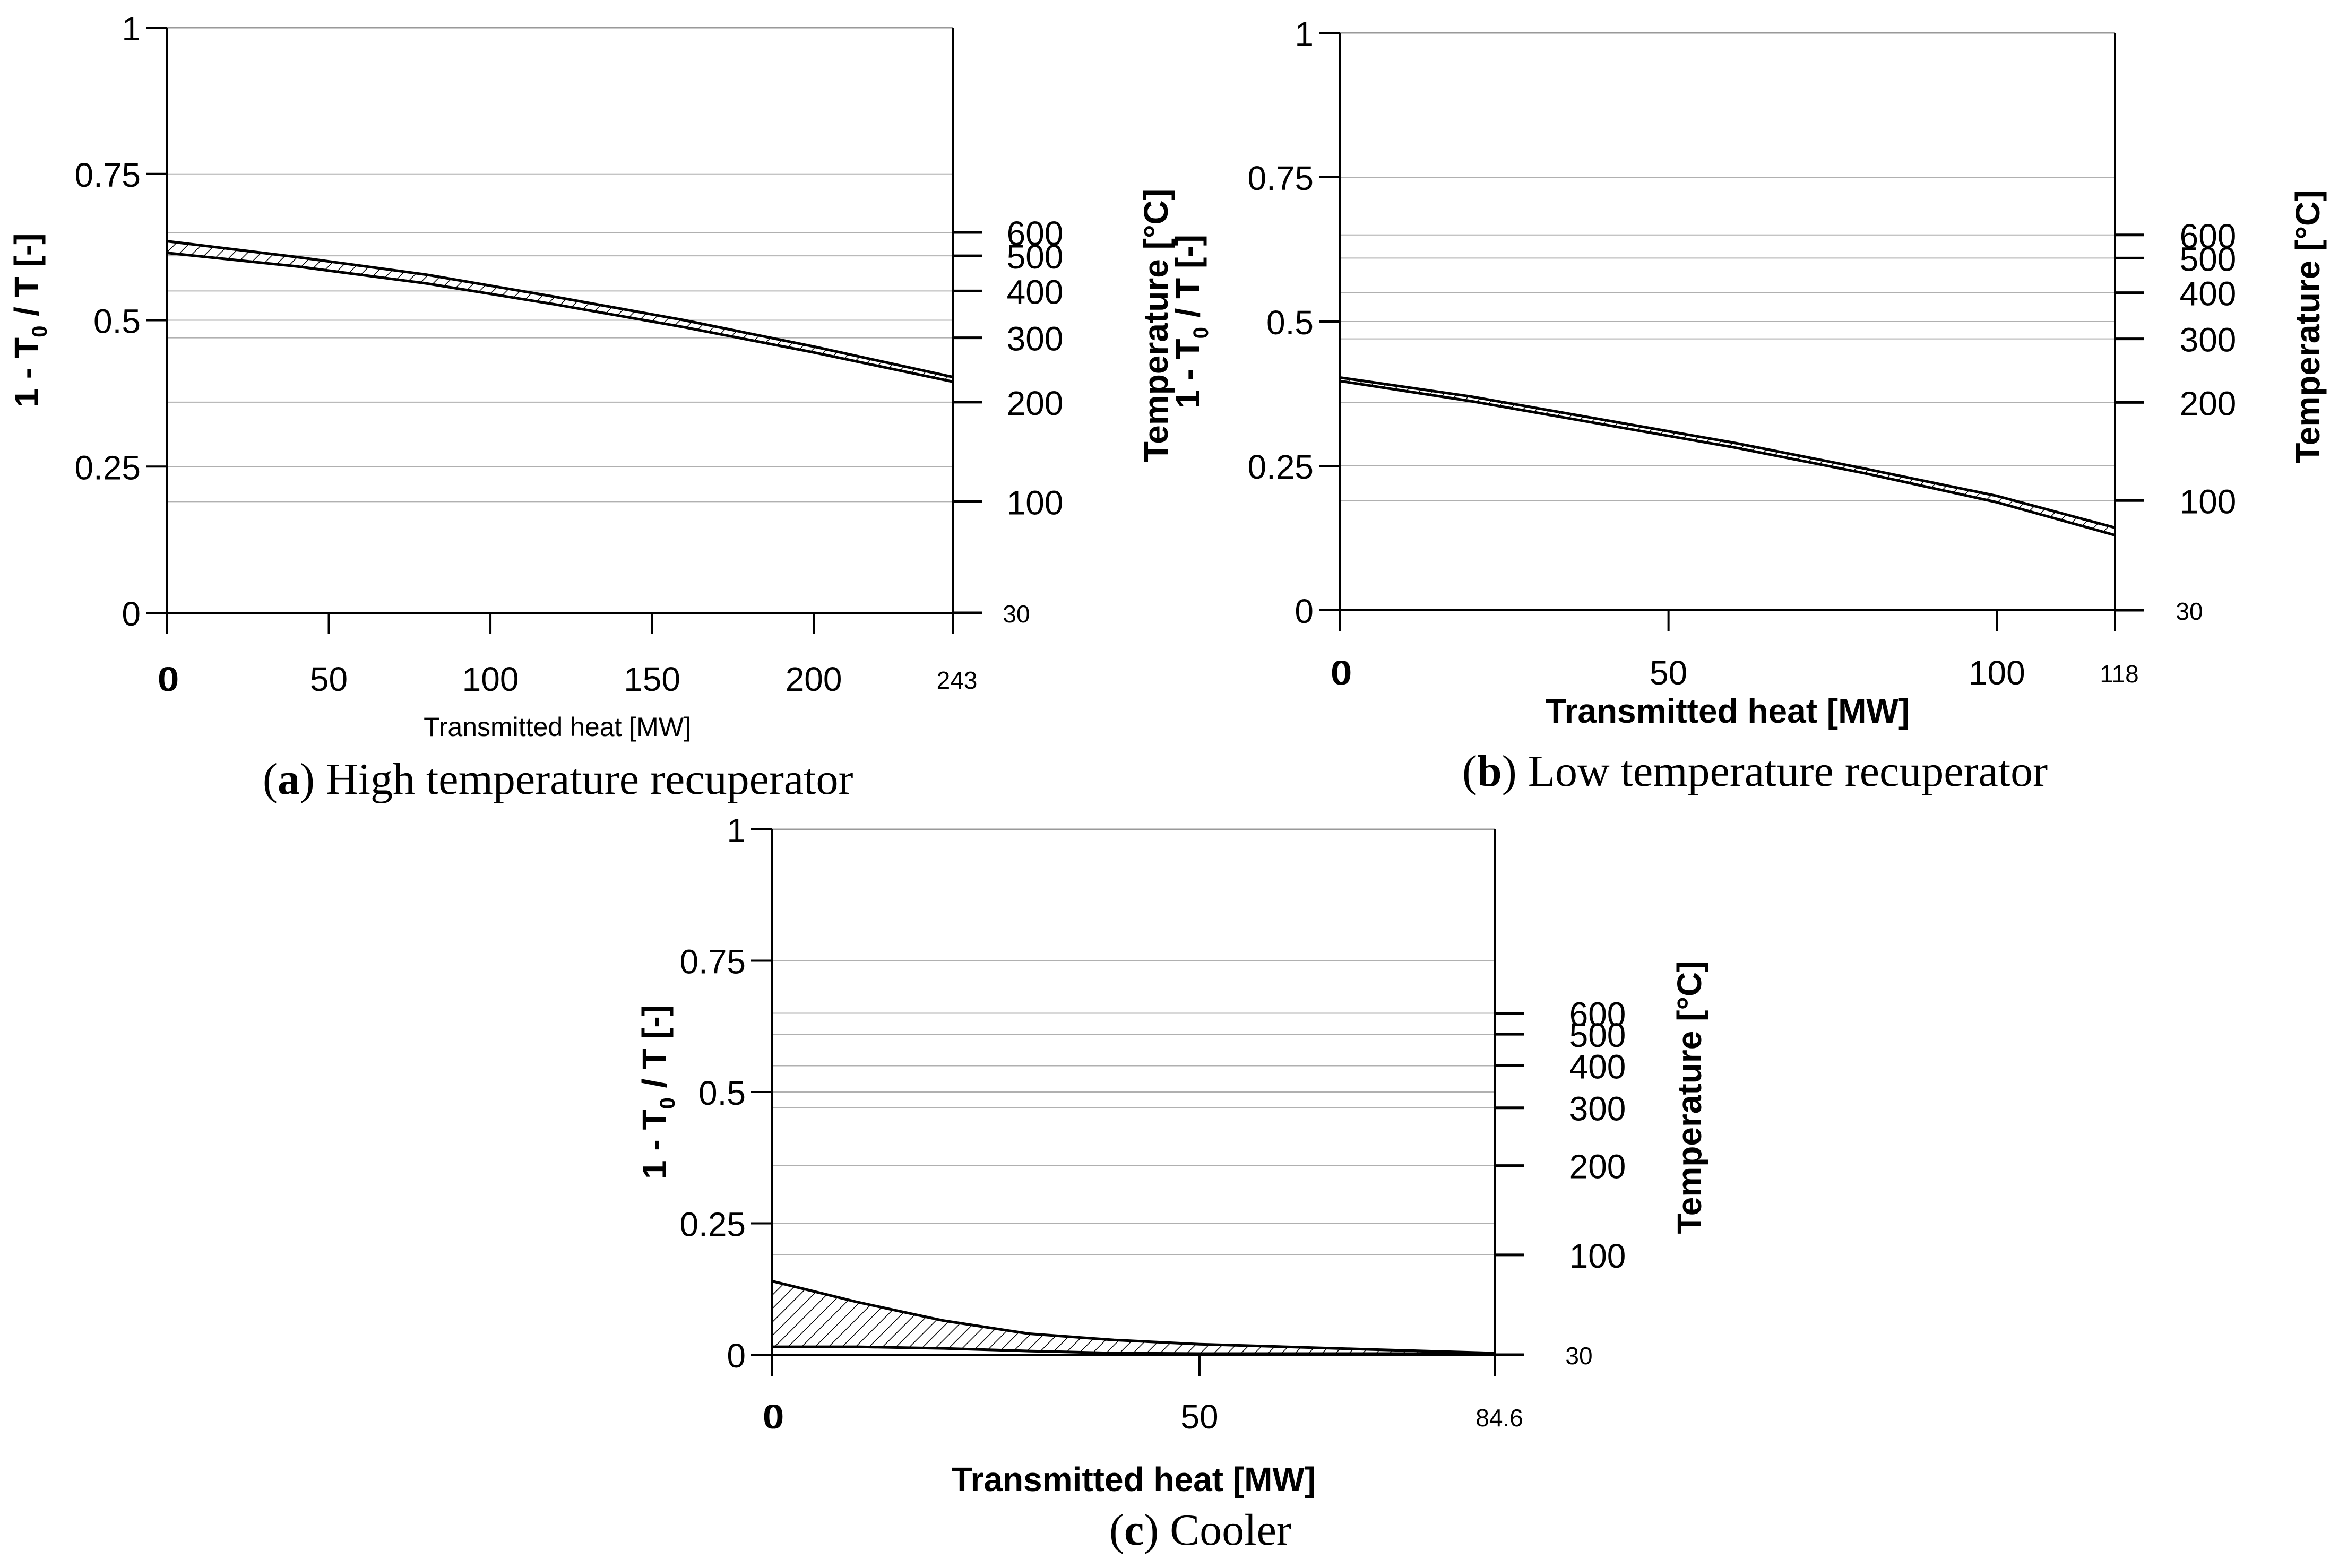  Describe the element at coordinates (589, 779) in the screenshot. I see `caption-a-text: High temperature recuperator` at that location.